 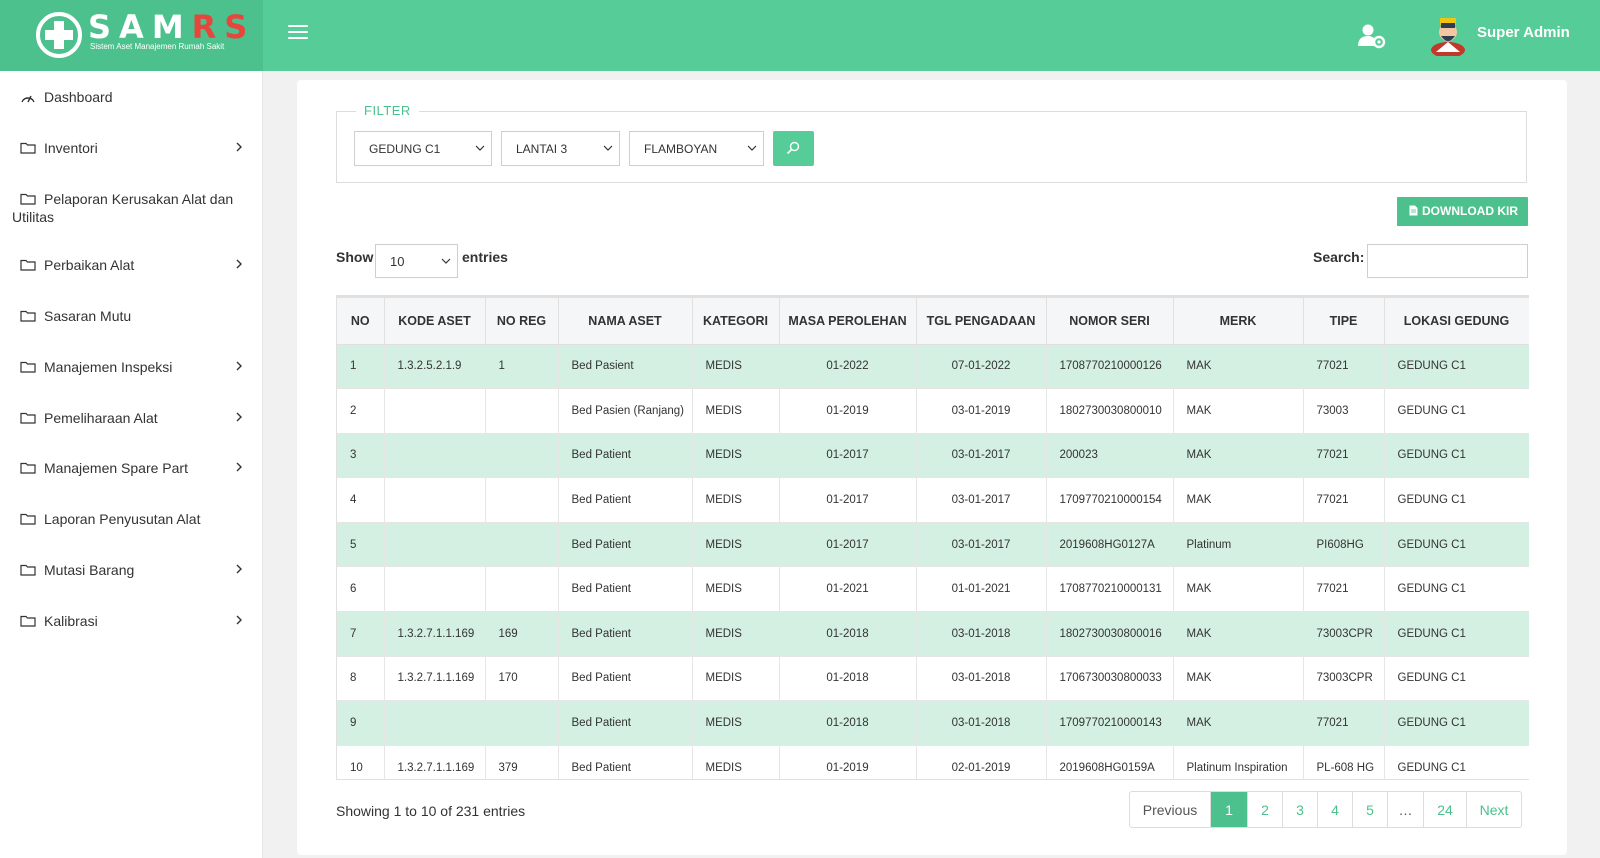 I want to click on cell-no: 10, so click(x=361, y=762).